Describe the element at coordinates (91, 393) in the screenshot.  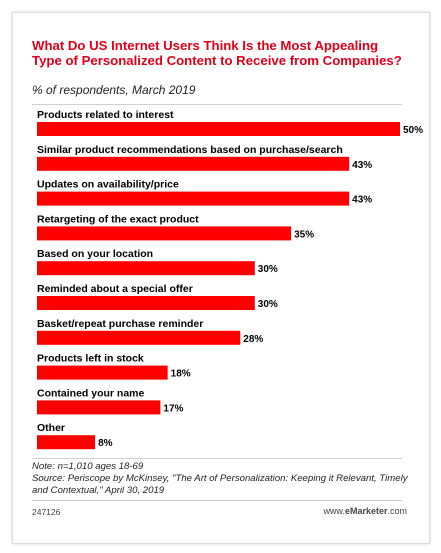
I see `category-label: Contained your name` at that location.